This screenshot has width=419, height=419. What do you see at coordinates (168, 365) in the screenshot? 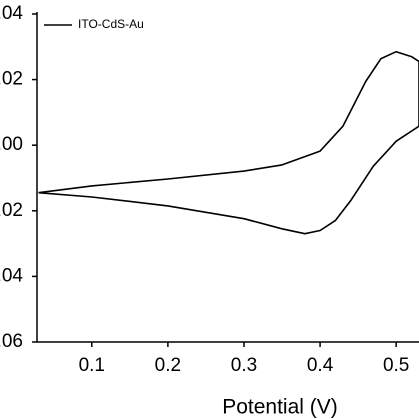
I see `x-tick-label: 0.2` at bounding box center [168, 365].